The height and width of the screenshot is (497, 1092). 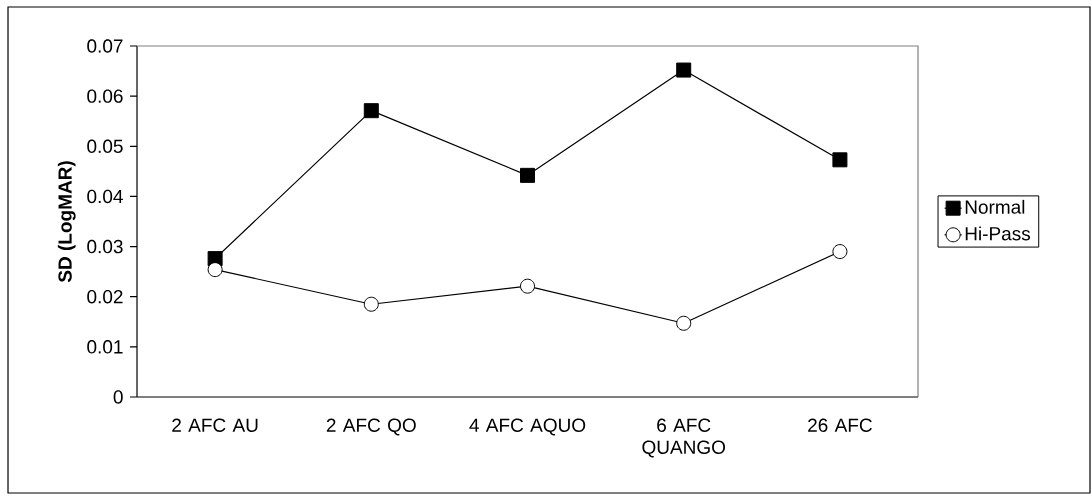 I want to click on x-tick-label: 6 AFC QUANGO, so click(x=684, y=438).